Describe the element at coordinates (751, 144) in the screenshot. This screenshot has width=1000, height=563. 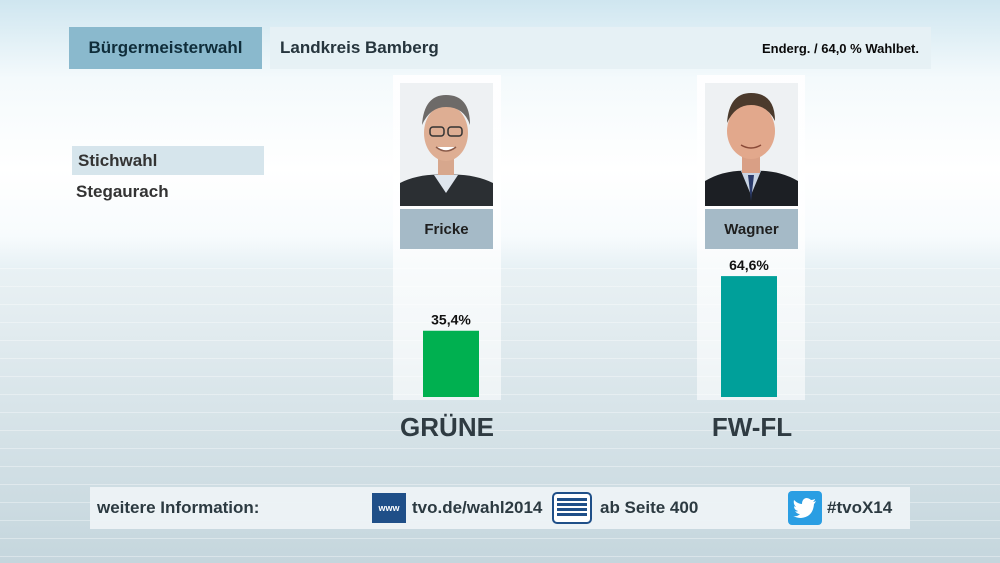
I see `candidate-photo-wagner` at that location.